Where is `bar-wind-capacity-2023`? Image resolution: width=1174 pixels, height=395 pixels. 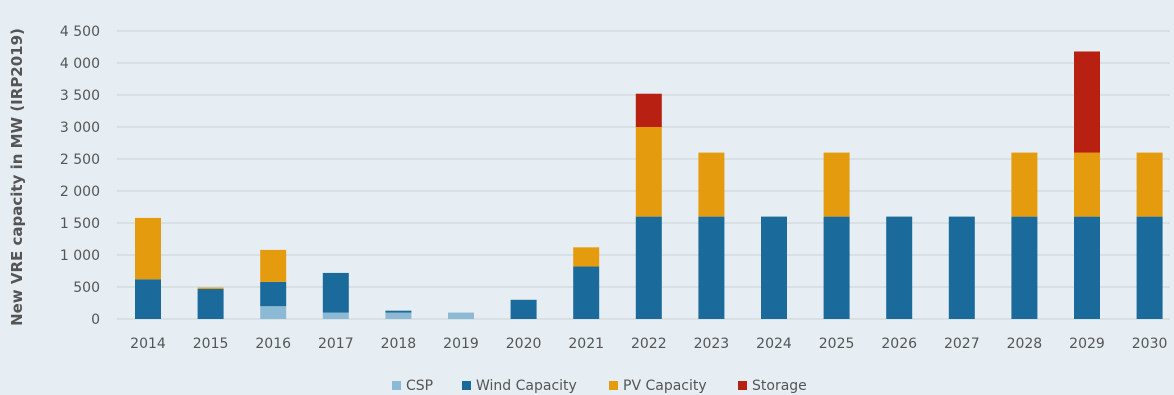
bar-wind-capacity-2023 is located at coordinates (711, 267).